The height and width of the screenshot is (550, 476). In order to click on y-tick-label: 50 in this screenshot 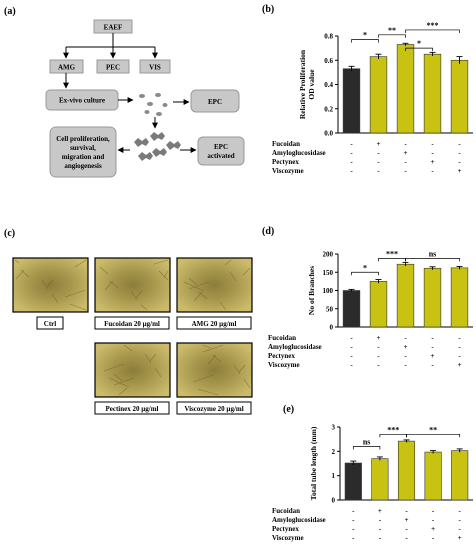, I will do `click(330, 309)`.